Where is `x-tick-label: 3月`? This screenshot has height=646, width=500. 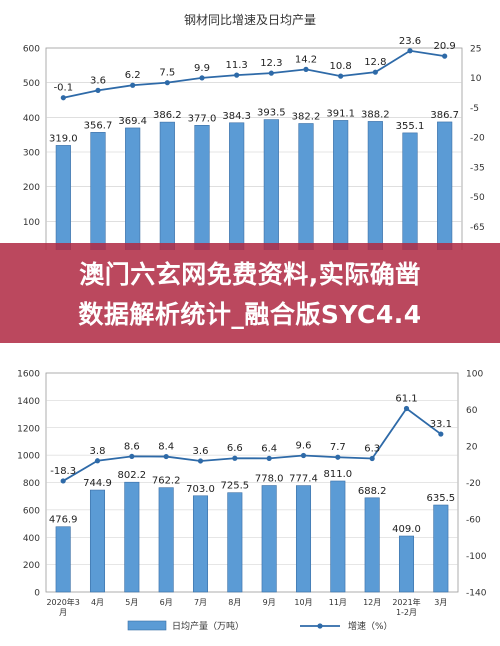
x-tick-label: 3月 is located at coordinates (440, 602).